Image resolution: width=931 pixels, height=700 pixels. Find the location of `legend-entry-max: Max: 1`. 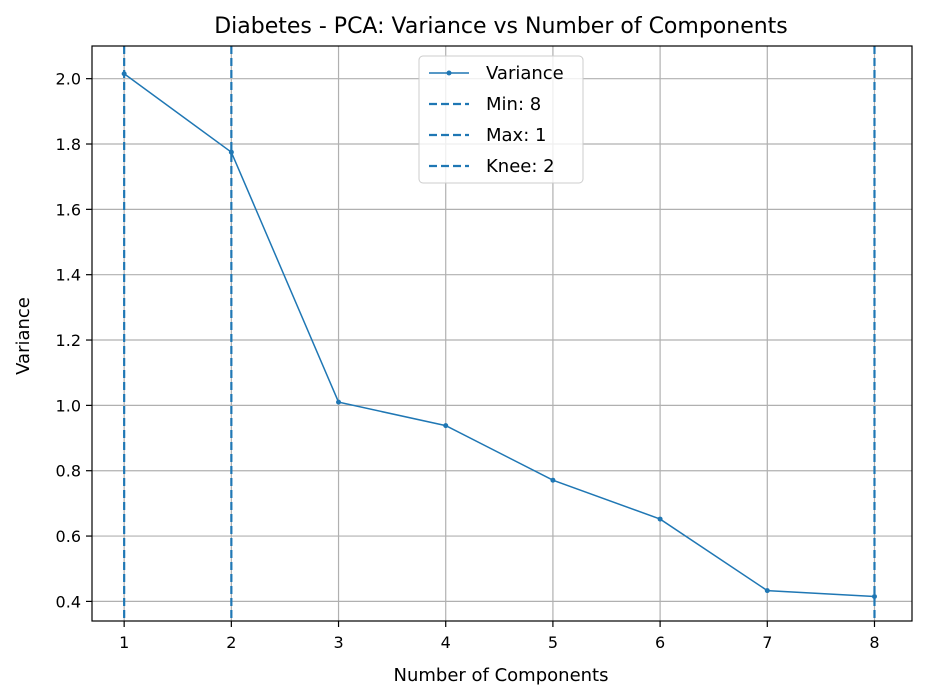

legend-entry-max: Max: 1 is located at coordinates (487, 135).